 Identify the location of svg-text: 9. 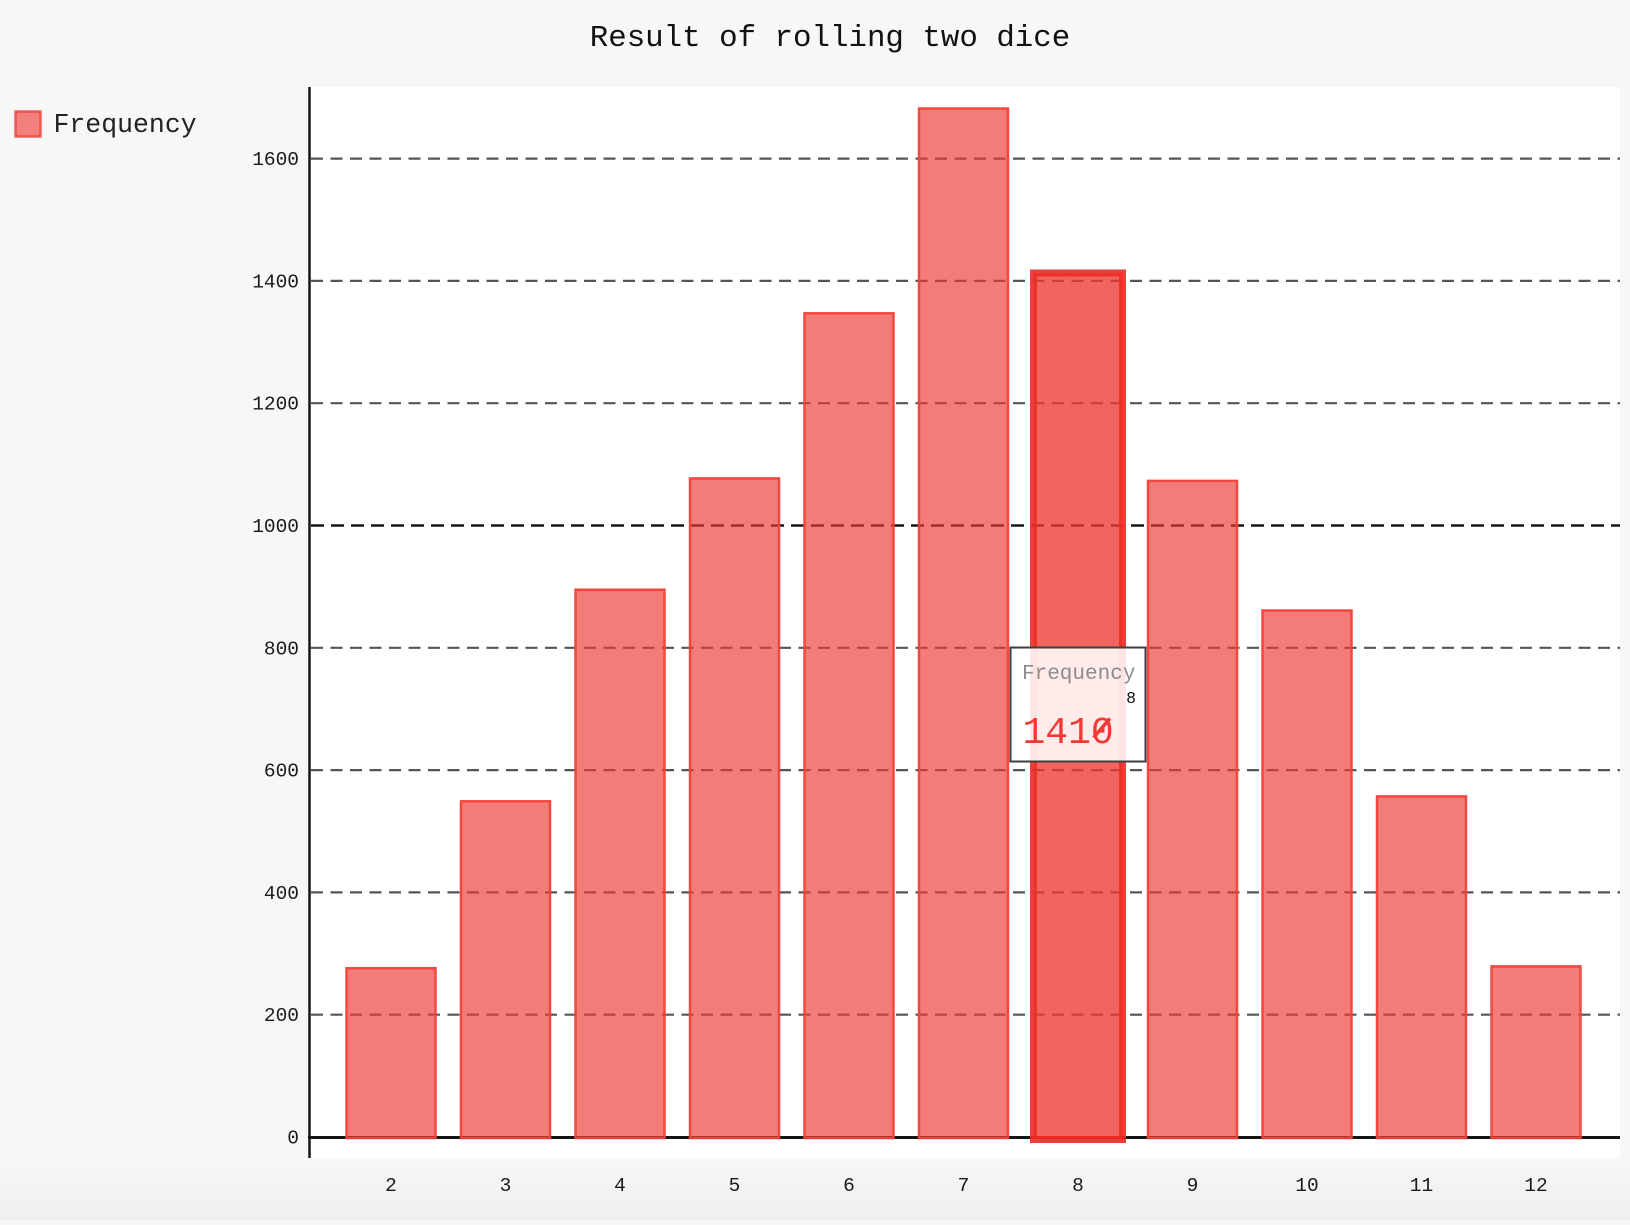
(1193, 1186).